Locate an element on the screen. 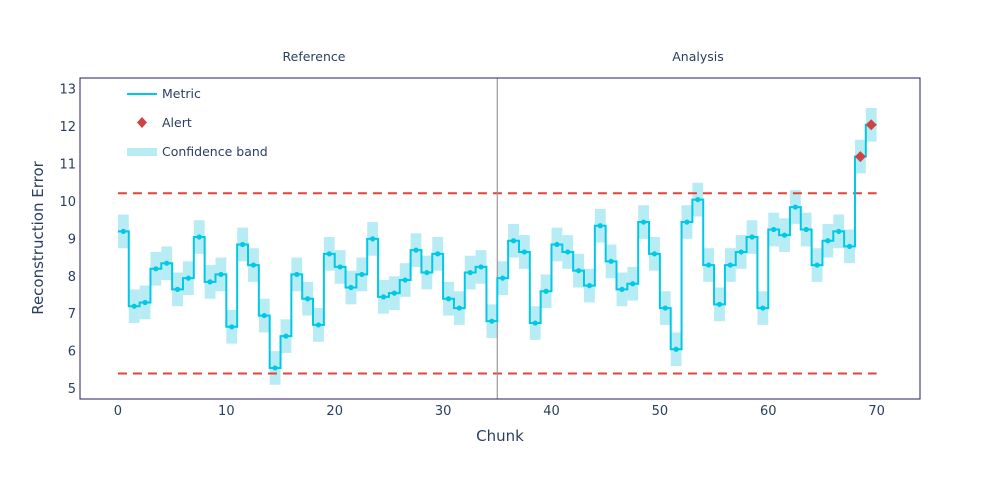  section-label-reference: Reference is located at coordinates (314, 56).